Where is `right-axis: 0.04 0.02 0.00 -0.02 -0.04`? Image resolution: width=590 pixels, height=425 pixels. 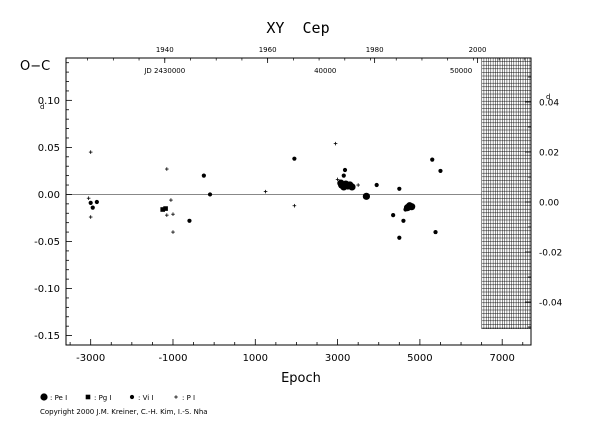 right-axis: 0.04 0.02 0.00 -0.02 -0.04 is located at coordinates (544, 202).